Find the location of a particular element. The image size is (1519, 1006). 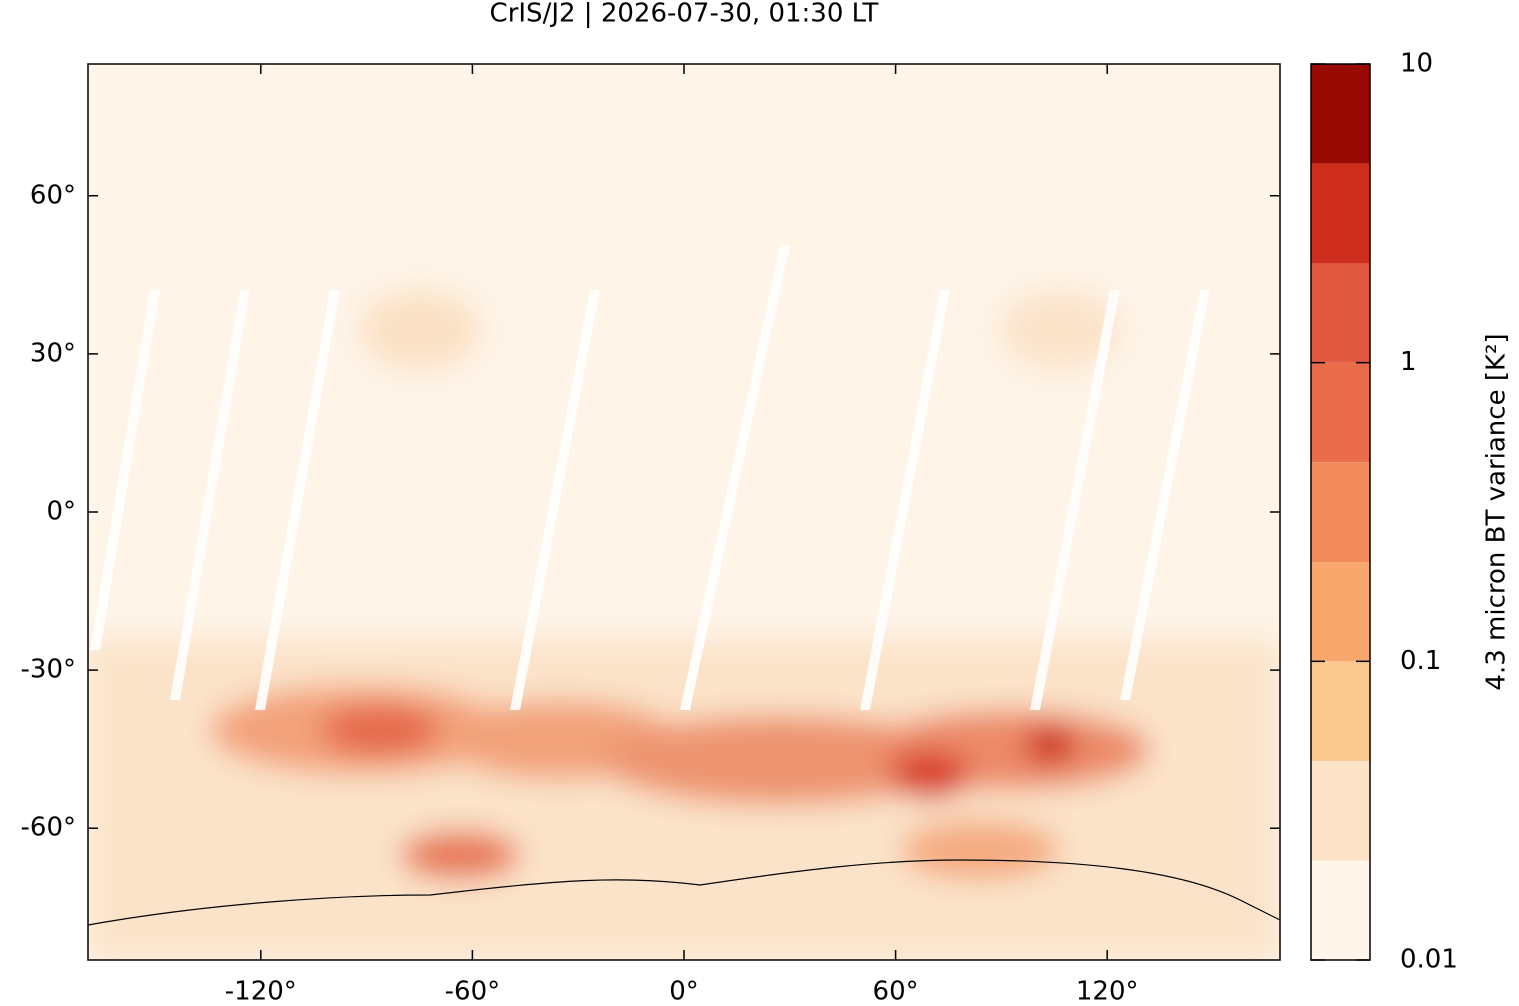

colorbar-frame is located at coordinates (1340, 512).